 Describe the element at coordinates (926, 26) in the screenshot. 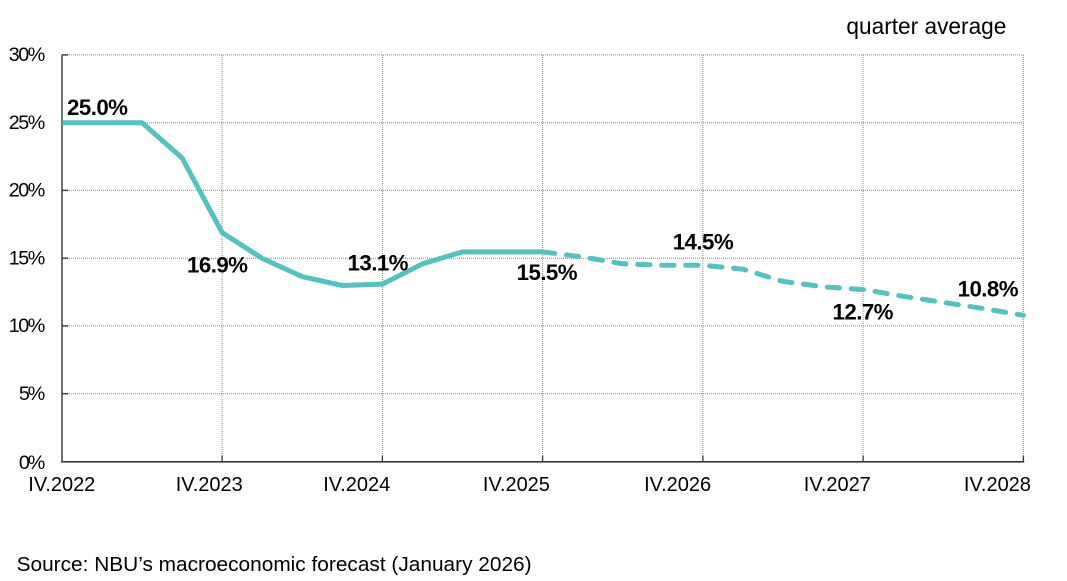

I see `svg-text: quarter average` at that location.